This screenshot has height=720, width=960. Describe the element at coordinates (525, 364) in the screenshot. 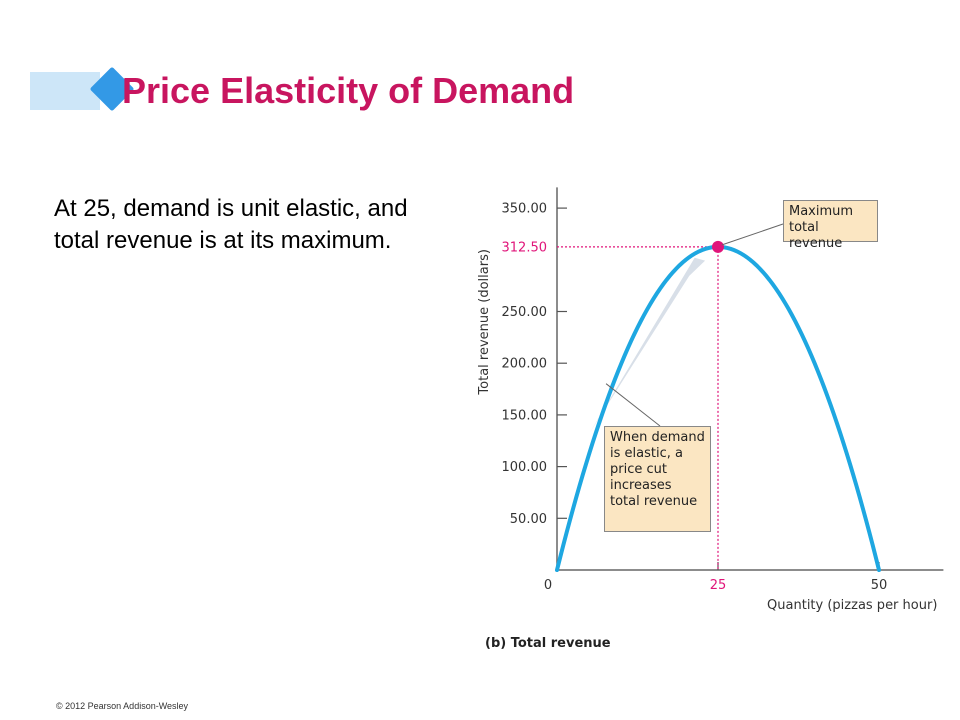

I see `y-tick-label: 200.00` at that location.